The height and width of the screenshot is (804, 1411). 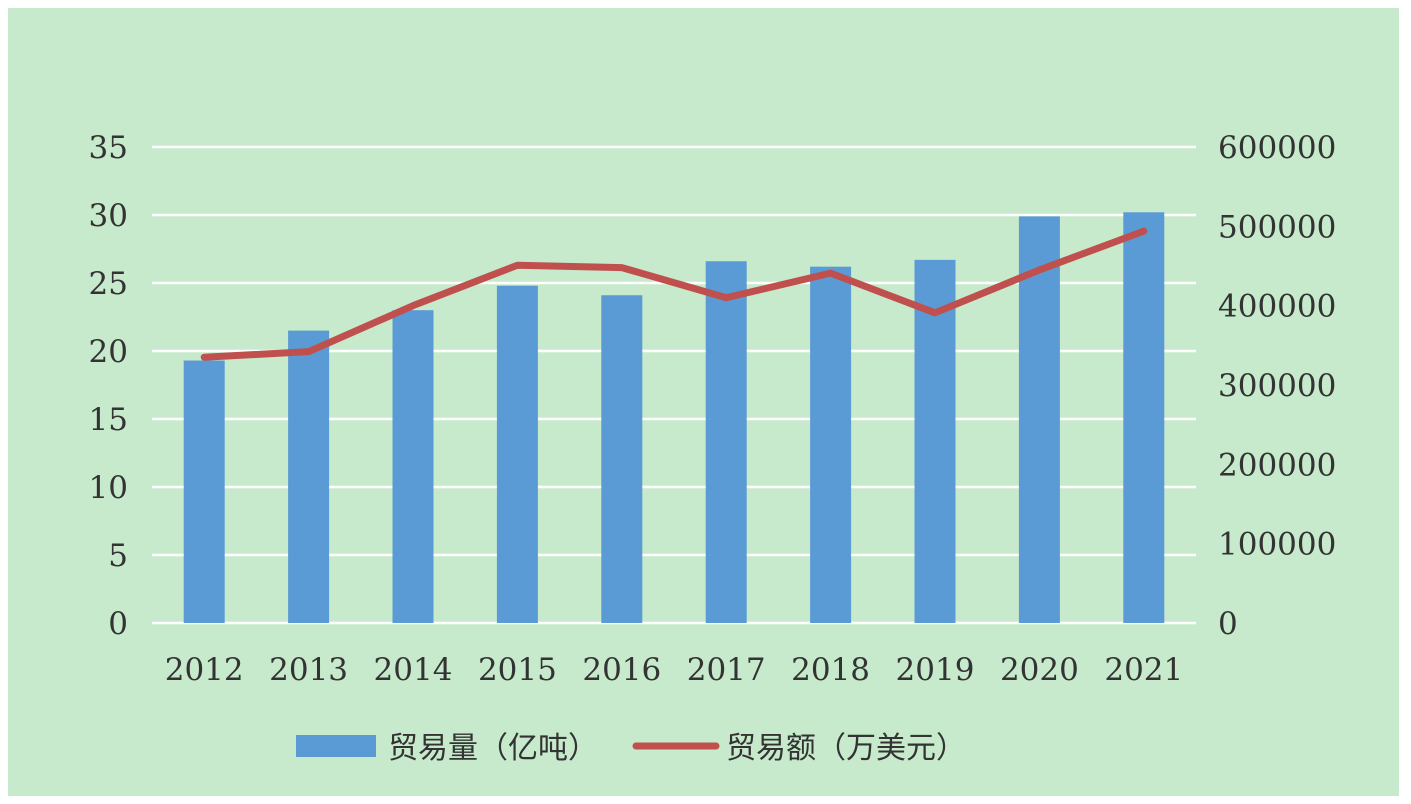 I want to click on trade-value-line, so click(x=674, y=294).